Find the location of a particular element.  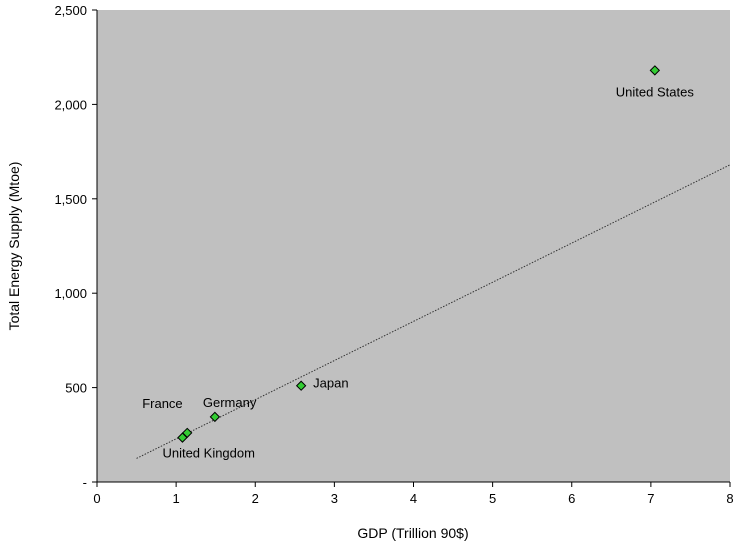

y-tick-label: 500 is located at coordinates (76, 388).